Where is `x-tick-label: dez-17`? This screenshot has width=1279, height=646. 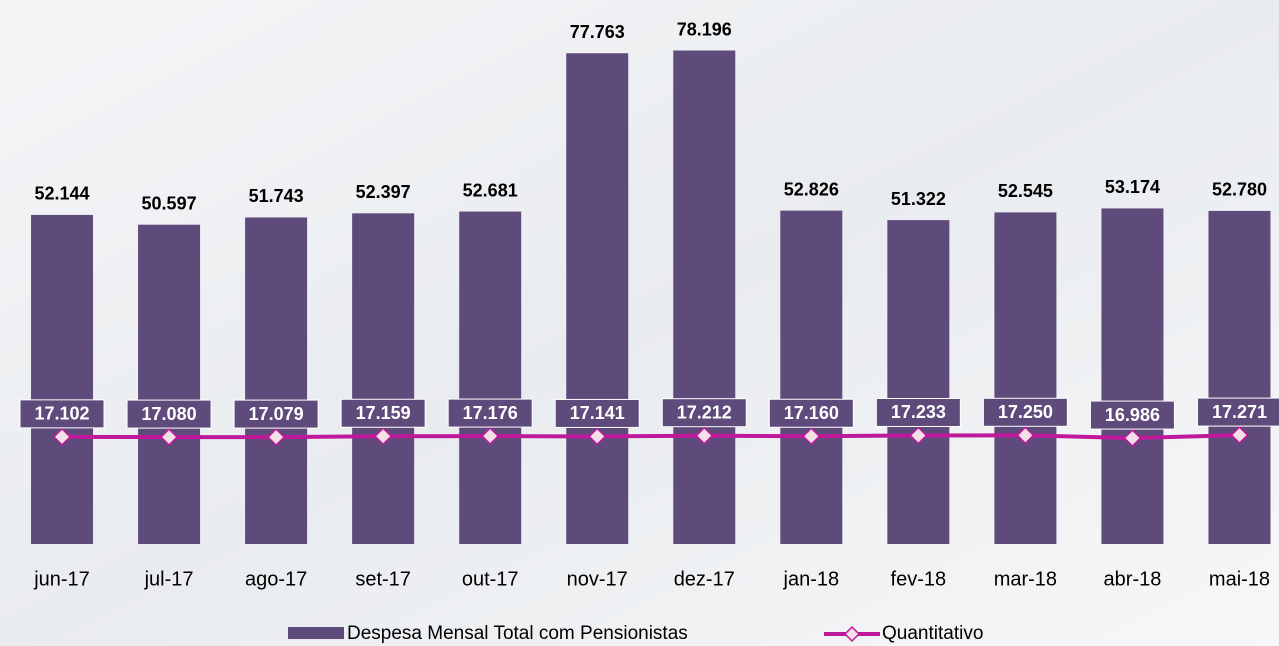
x-tick-label: dez-17 is located at coordinates (704, 579).